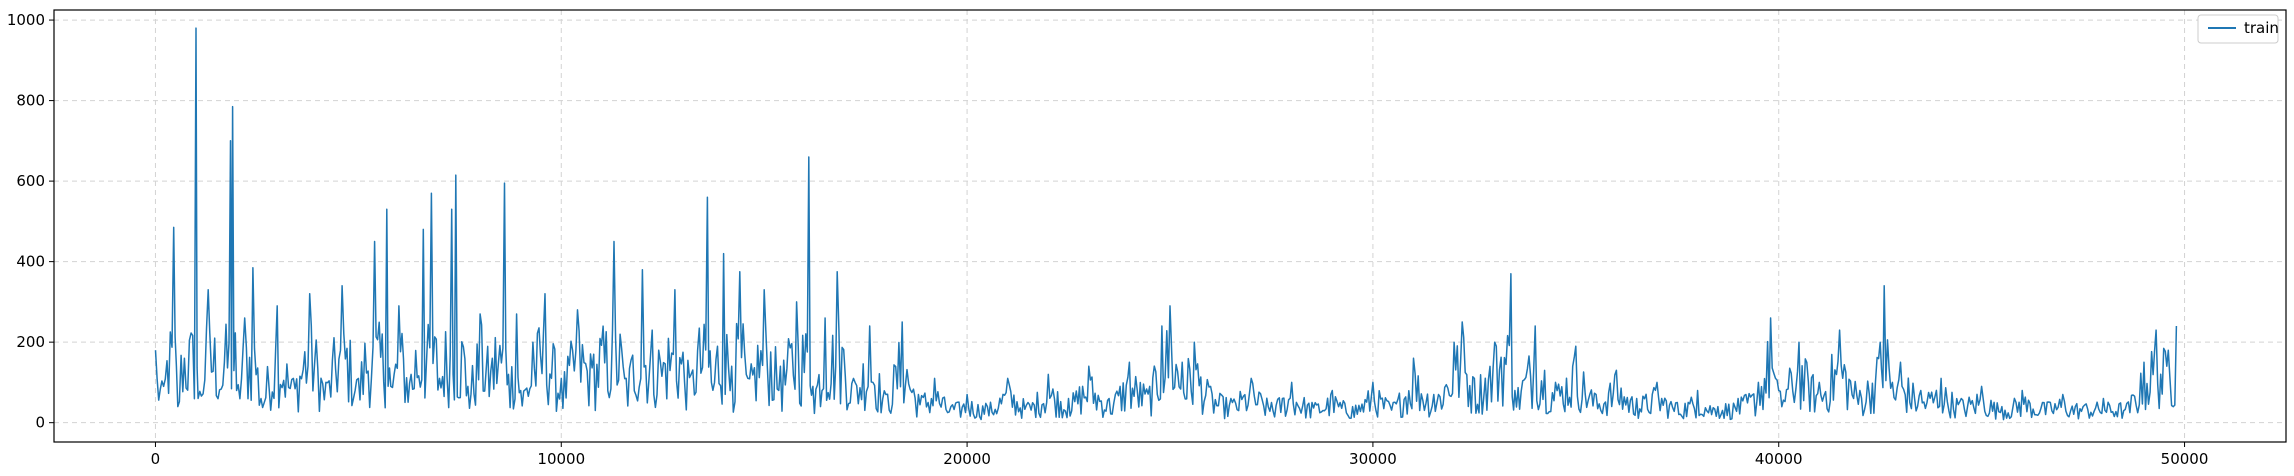  I want to click on legend-label-train: train, so click(2261, 28).